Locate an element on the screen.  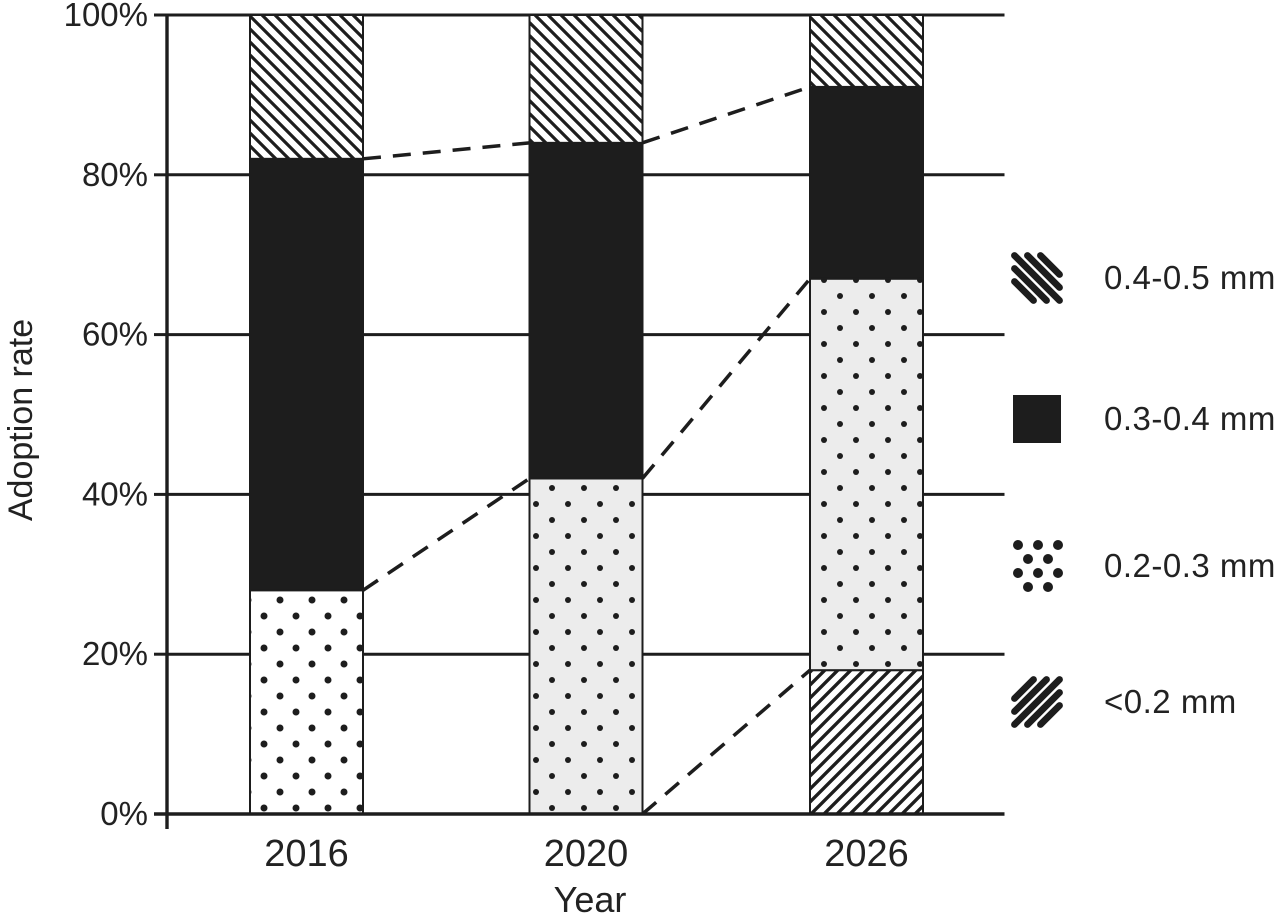
legend-swatch-dots-icon is located at coordinates (1037, 566).